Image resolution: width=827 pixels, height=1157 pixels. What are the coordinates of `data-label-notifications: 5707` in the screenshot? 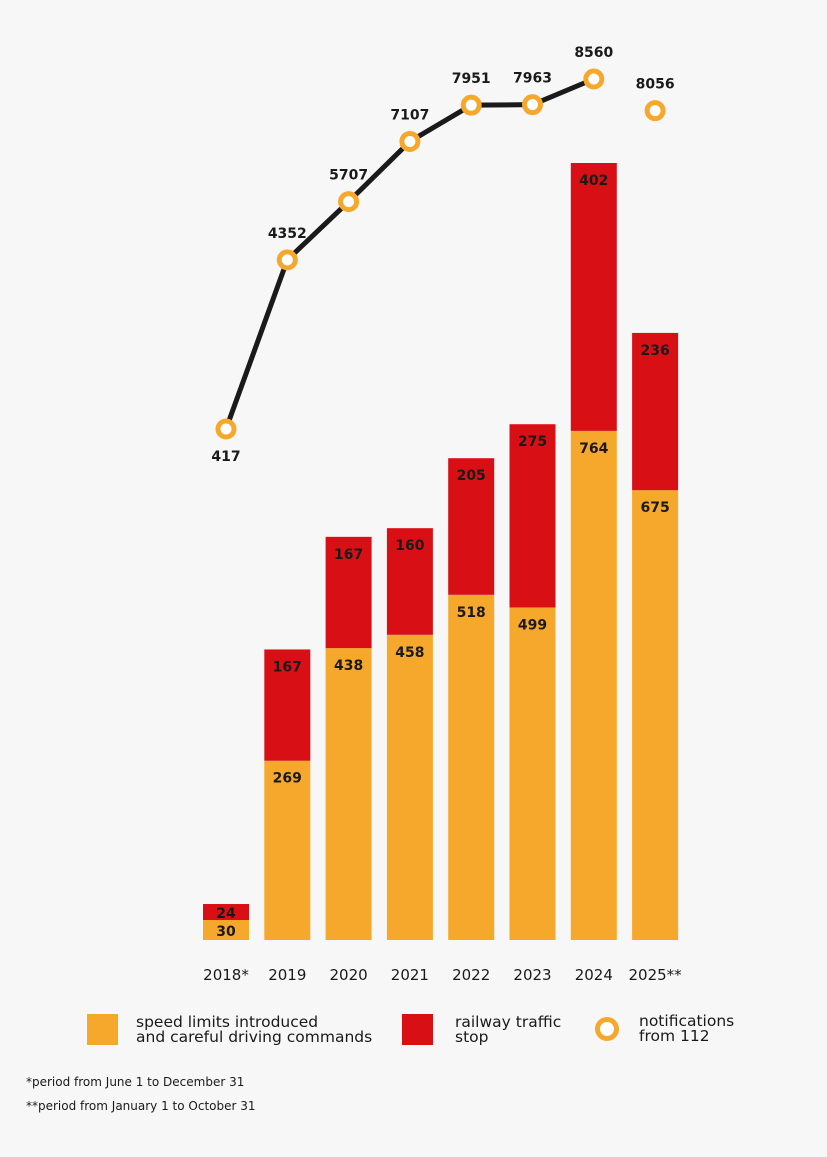 It's located at (348, 176).